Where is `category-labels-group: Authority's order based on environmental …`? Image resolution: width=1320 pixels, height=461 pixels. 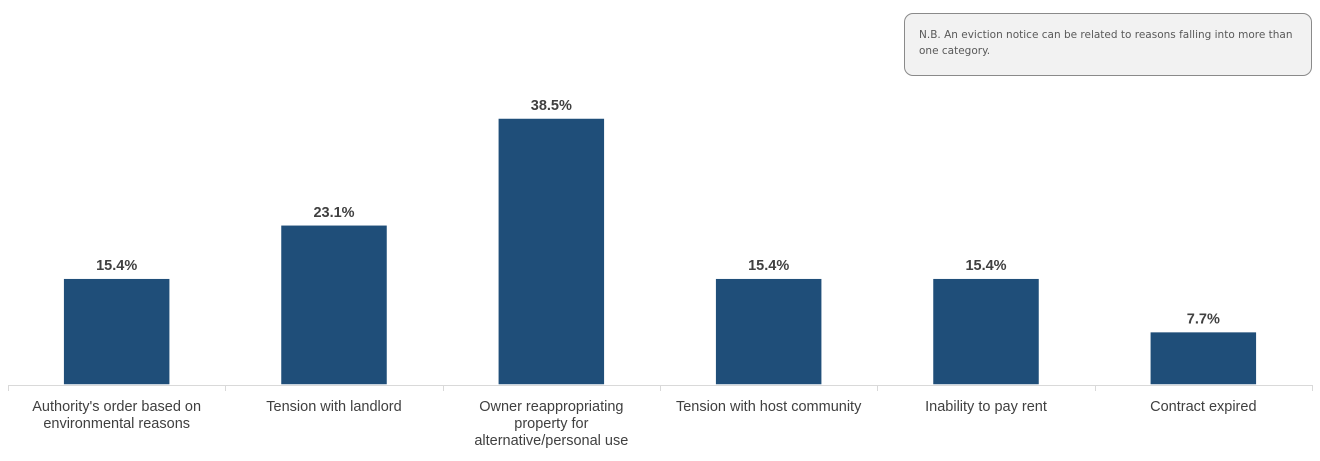 category-labels-group: Authority's order based on environmental … is located at coordinates (644, 424).